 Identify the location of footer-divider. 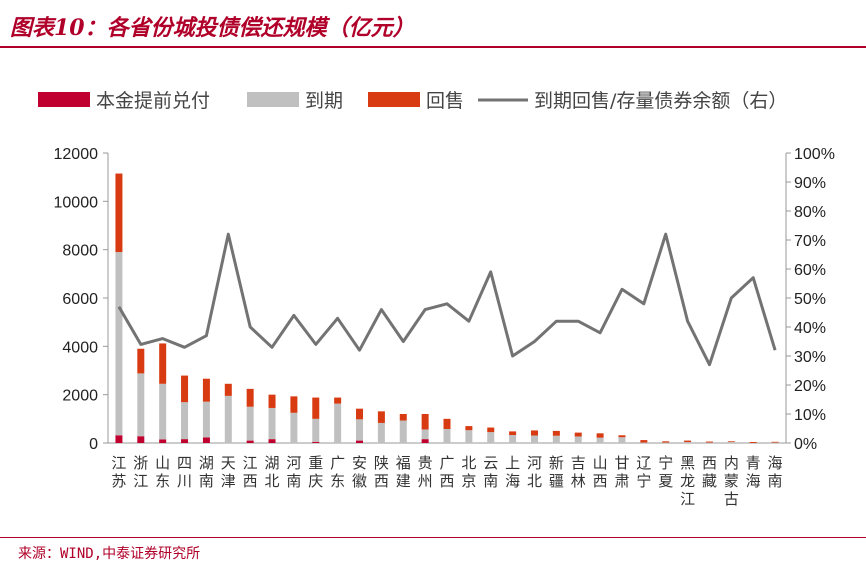
(433, 537).